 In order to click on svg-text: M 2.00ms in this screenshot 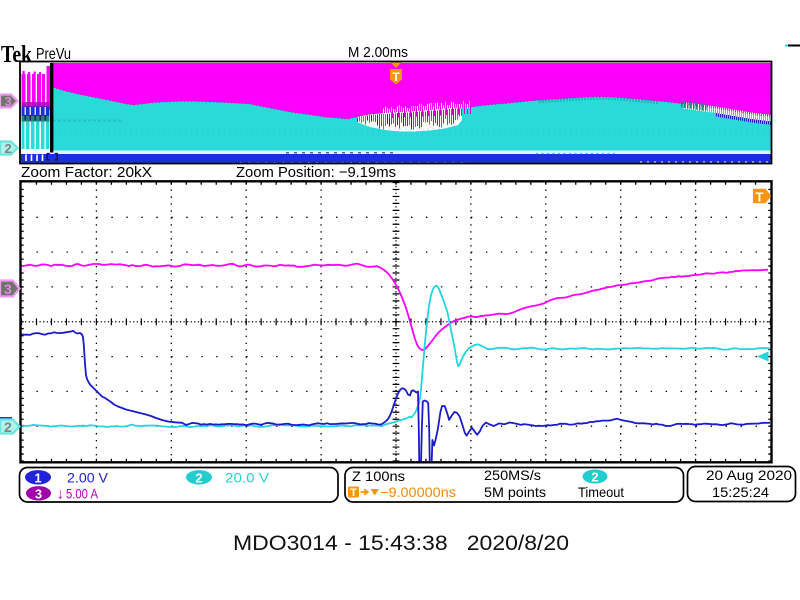, I will do `click(378, 52)`.